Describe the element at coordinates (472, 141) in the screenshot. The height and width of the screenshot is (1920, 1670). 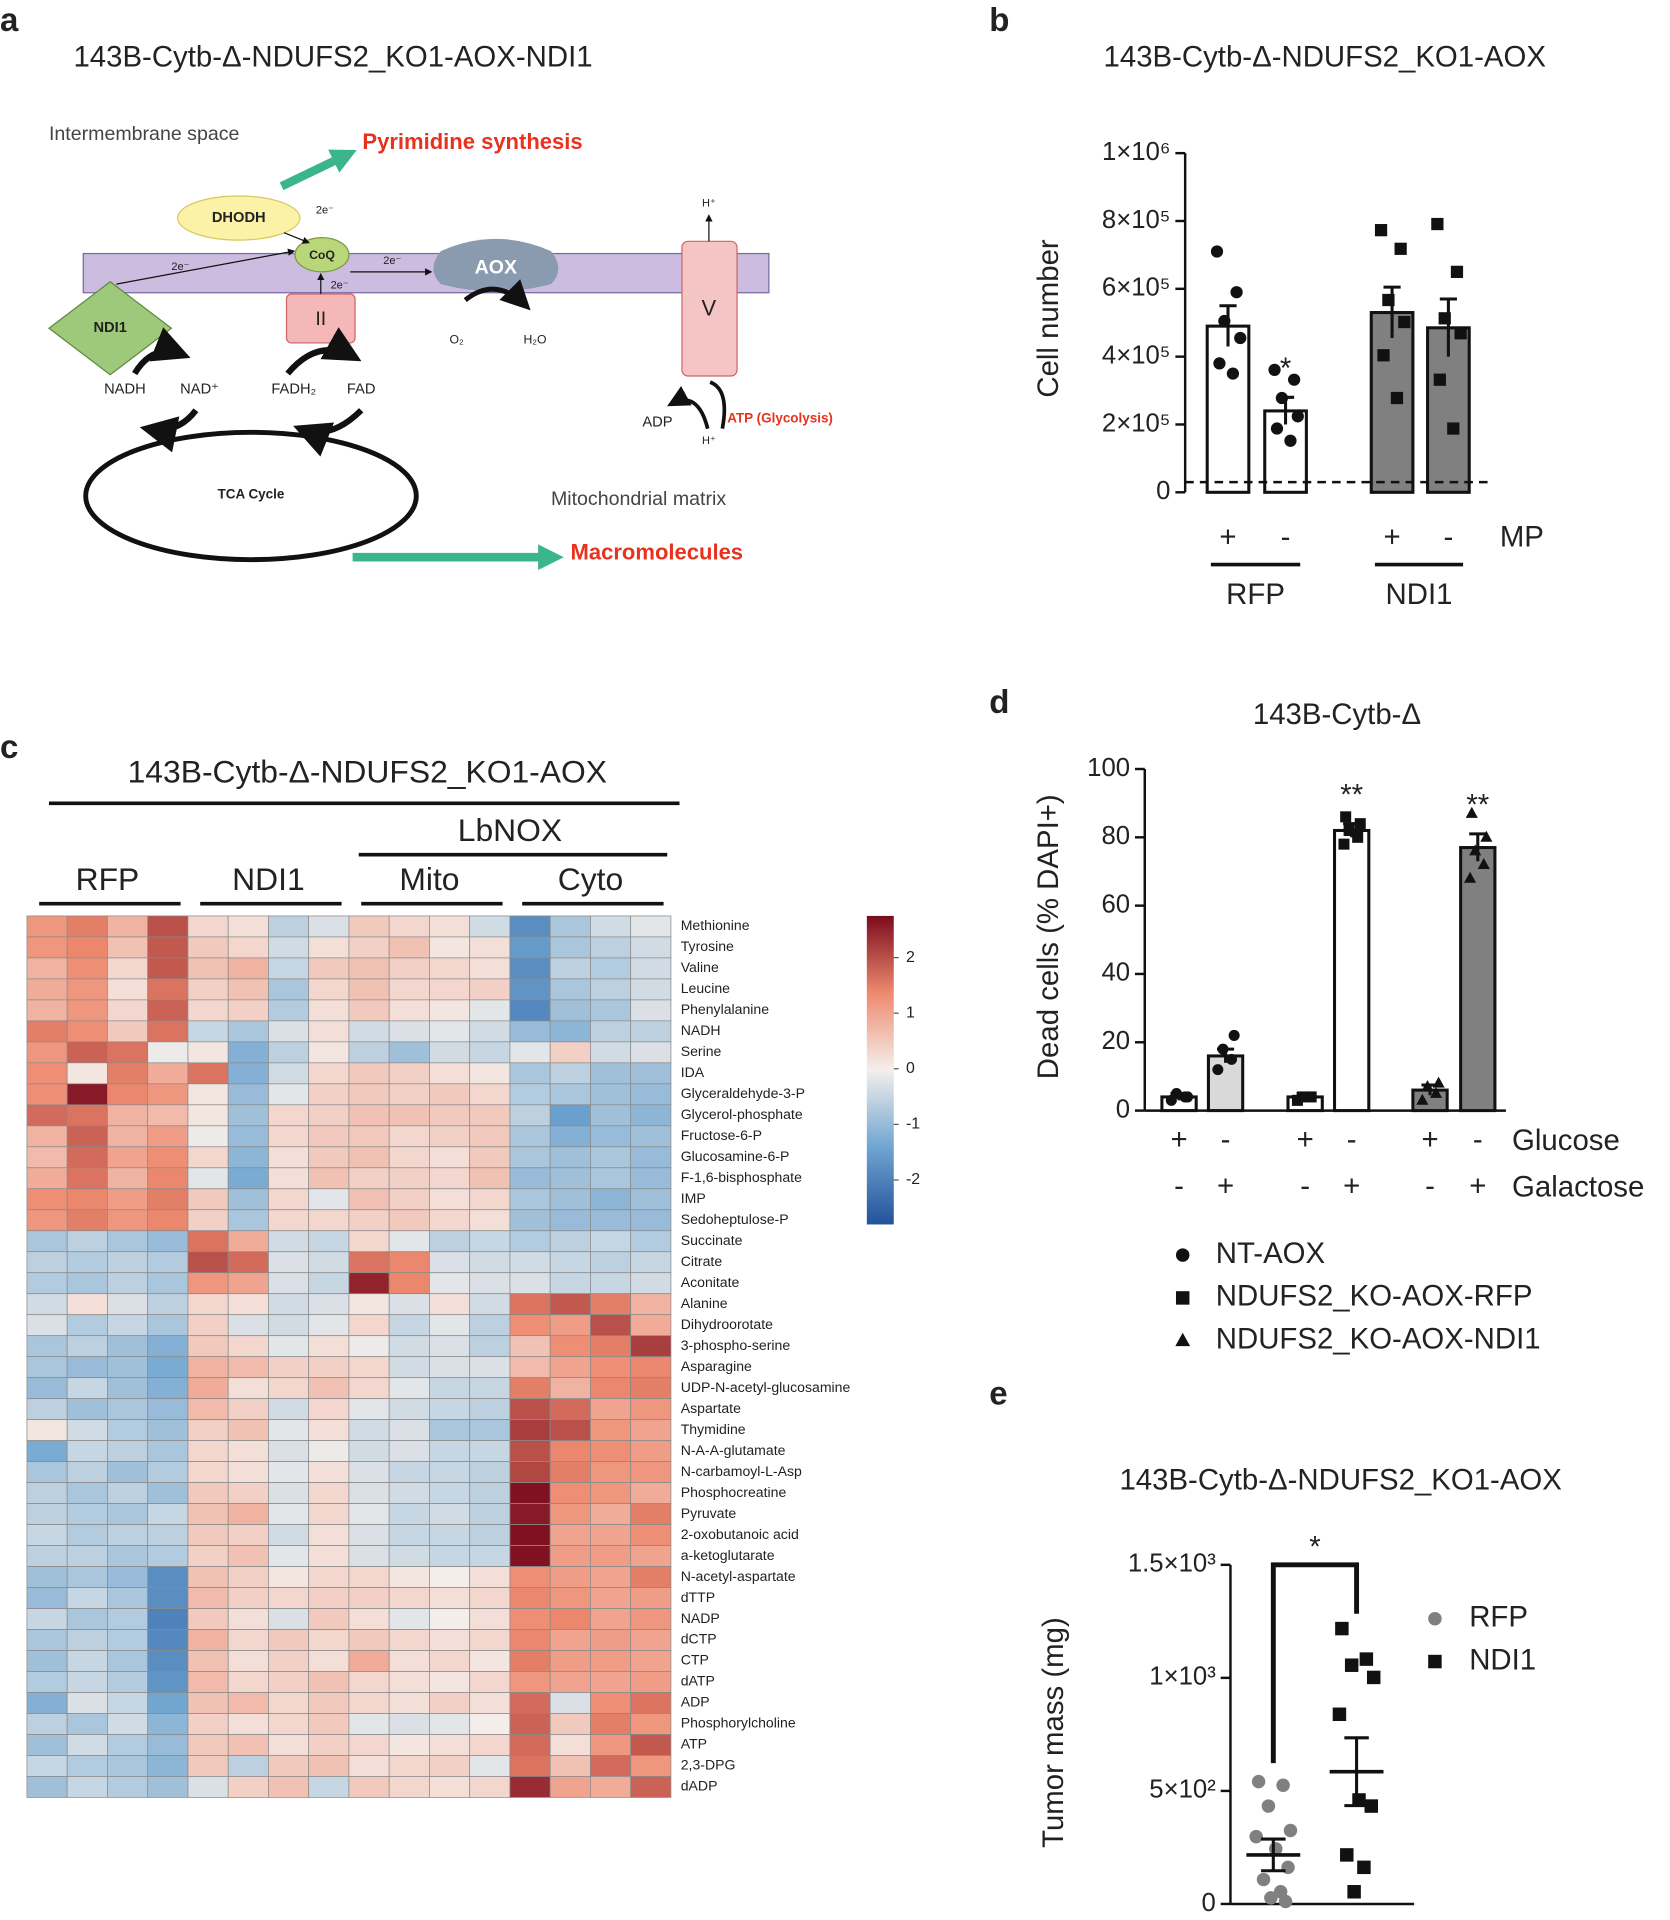
I see `label: Pyrimidine synthesis` at that location.